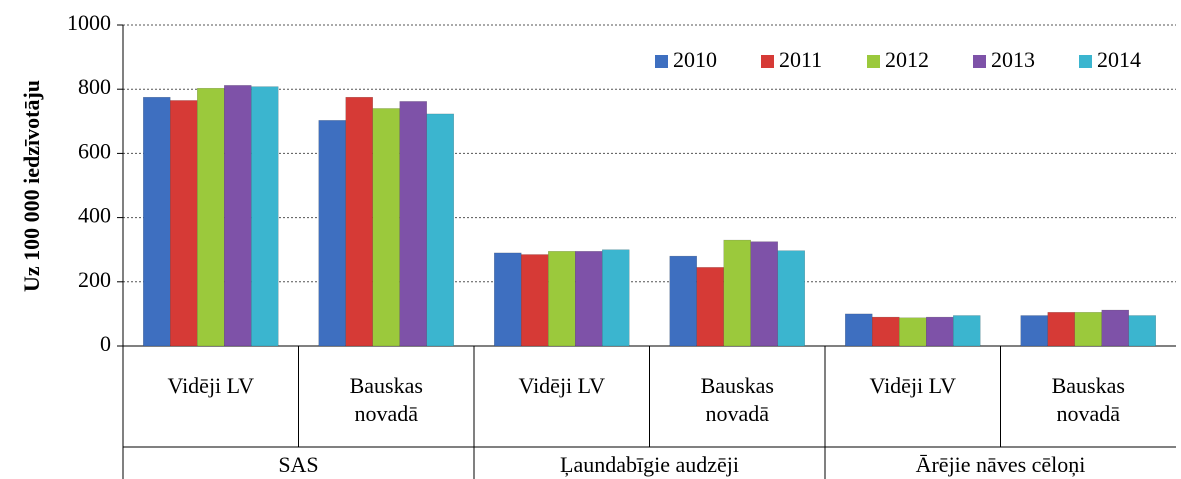 The image size is (1181, 479). What do you see at coordinates (1119, 59) in the screenshot?
I see `legend-label: 2014` at bounding box center [1119, 59].